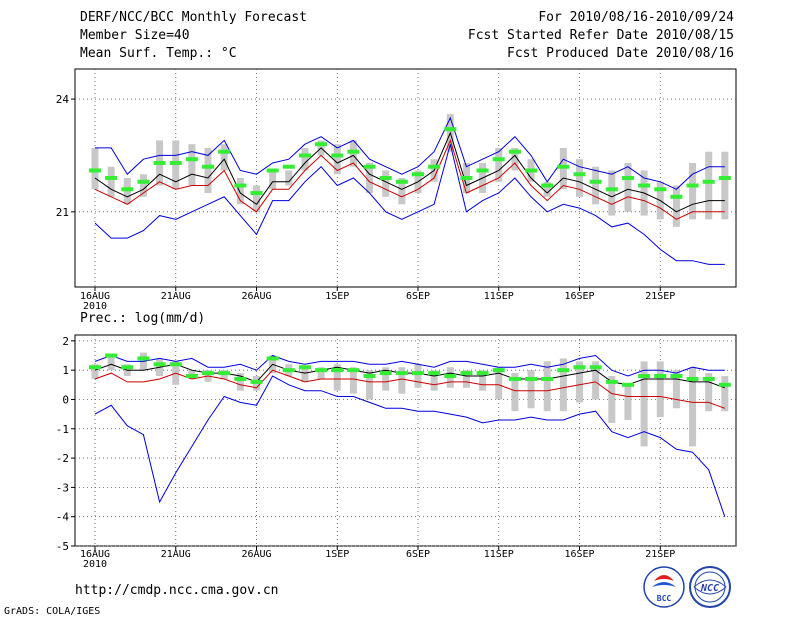 This screenshot has height=619, width=800. I want to click on ncc-logo-text: NCC, so click(709, 588).